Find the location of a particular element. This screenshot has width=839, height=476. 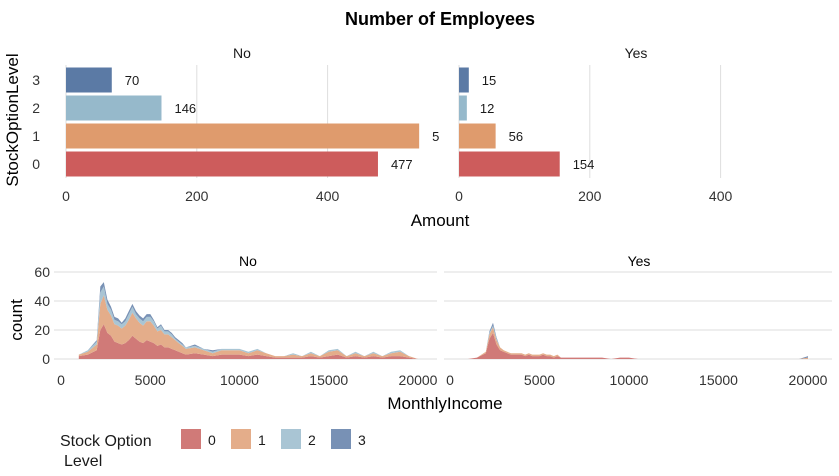

bar-data-label: 70 is located at coordinates (132, 80).